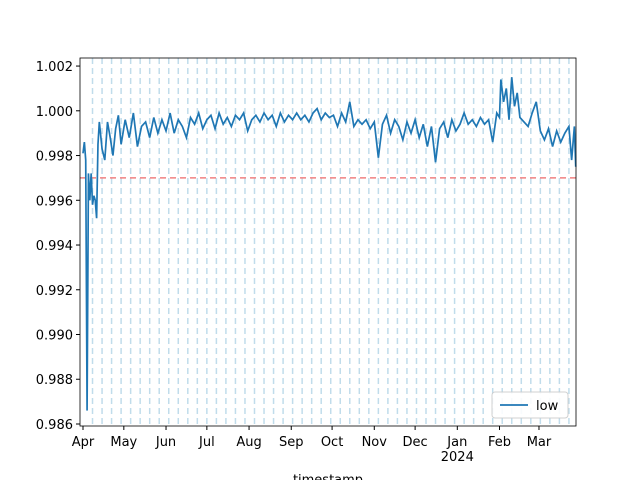 Image resolution: width=640 pixels, height=484 pixels. Describe the element at coordinates (291, 442) in the screenshot. I see `x-tick-label: Sep` at that location.